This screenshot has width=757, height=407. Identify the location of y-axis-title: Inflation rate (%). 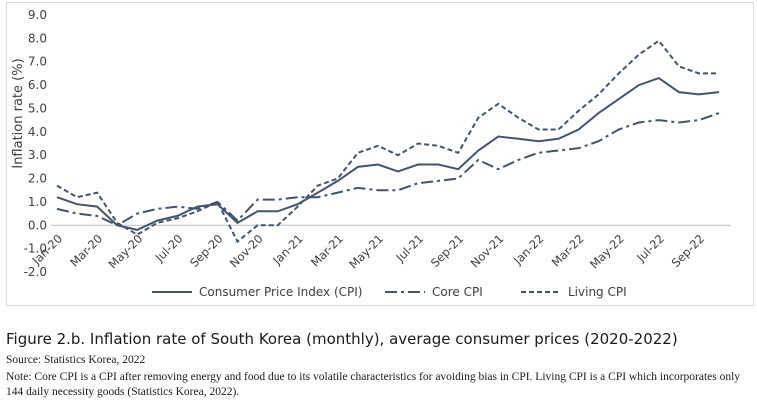
(18, 113).